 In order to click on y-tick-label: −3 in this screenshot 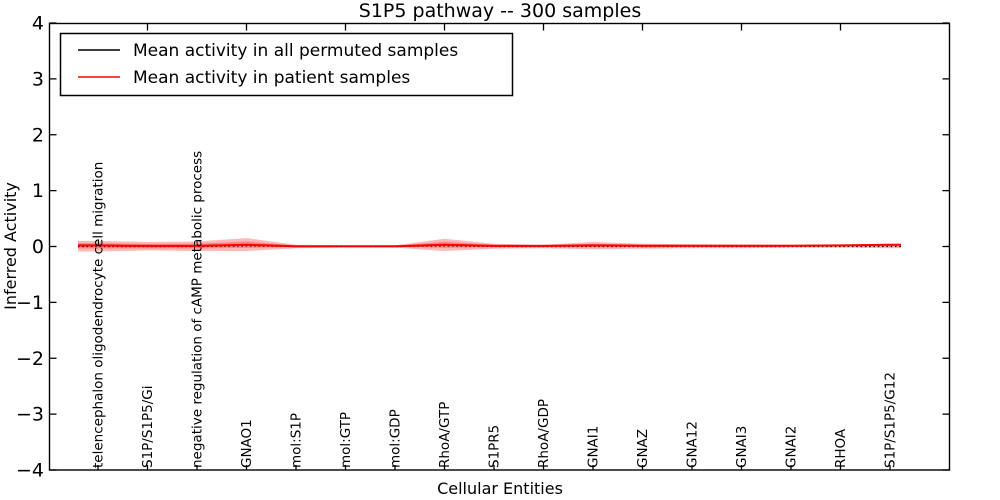, I will do `click(30, 415)`.